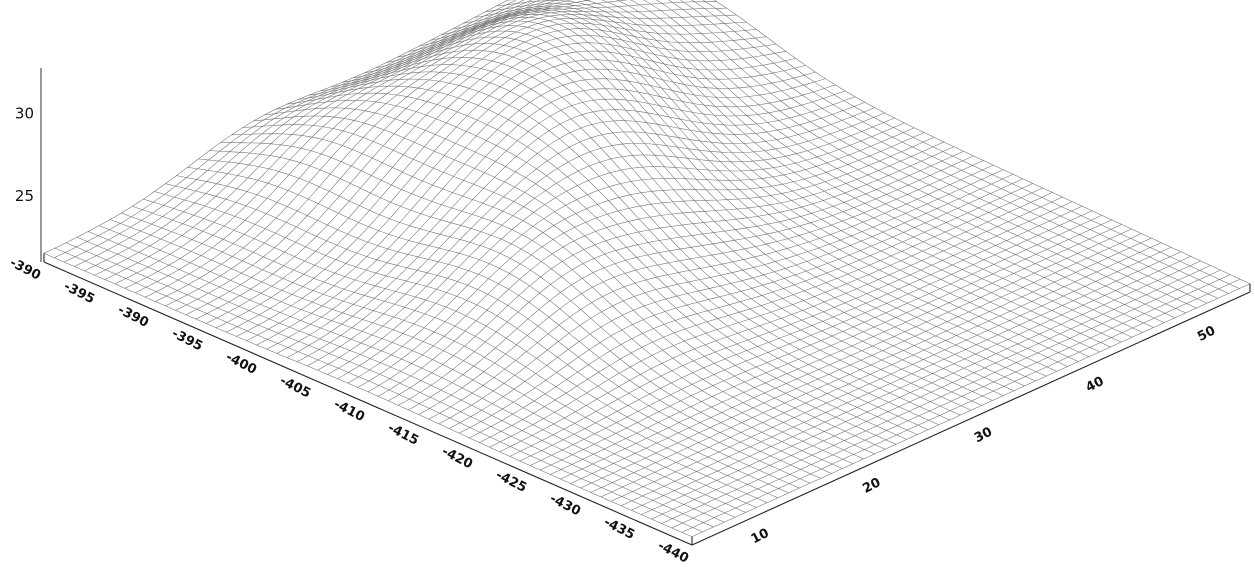 This screenshot has width=1255, height=567. What do you see at coordinates (24, 114) in the screenshot?
I see `z-tick-label: 30` at bounding box center [24, 114].